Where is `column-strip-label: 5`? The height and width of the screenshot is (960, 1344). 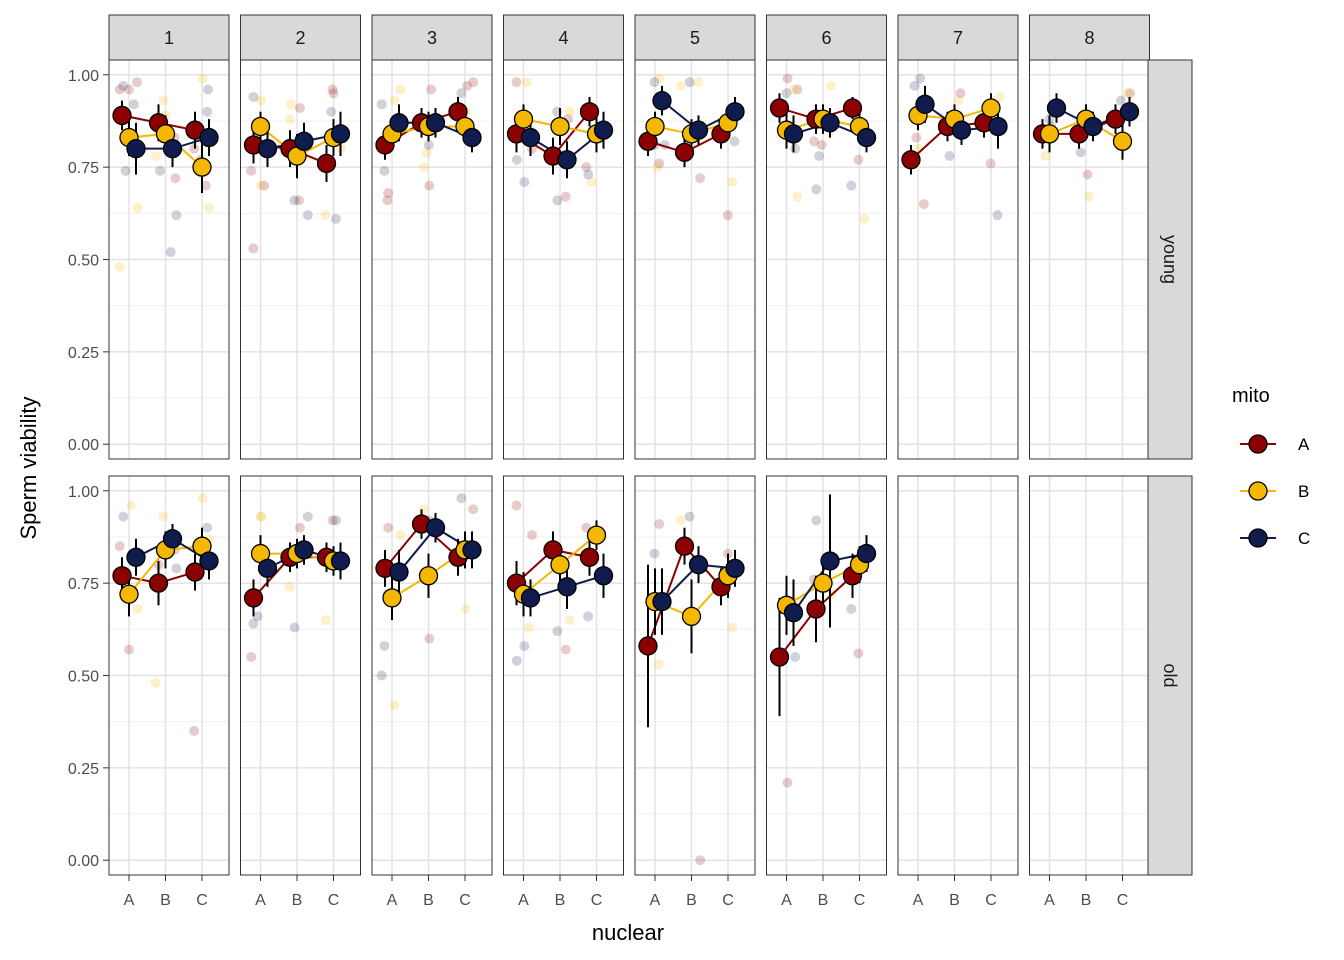 column-strip-label: 5 is located at coordinates (695, 38).